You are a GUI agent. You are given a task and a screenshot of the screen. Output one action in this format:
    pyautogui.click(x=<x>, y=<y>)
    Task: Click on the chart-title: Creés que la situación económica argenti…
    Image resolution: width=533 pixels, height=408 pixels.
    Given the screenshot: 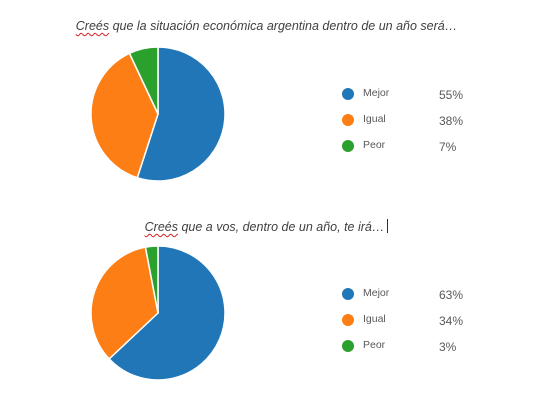 What is the action you would take?
    pyautogui.click(x=266, y=26)
    